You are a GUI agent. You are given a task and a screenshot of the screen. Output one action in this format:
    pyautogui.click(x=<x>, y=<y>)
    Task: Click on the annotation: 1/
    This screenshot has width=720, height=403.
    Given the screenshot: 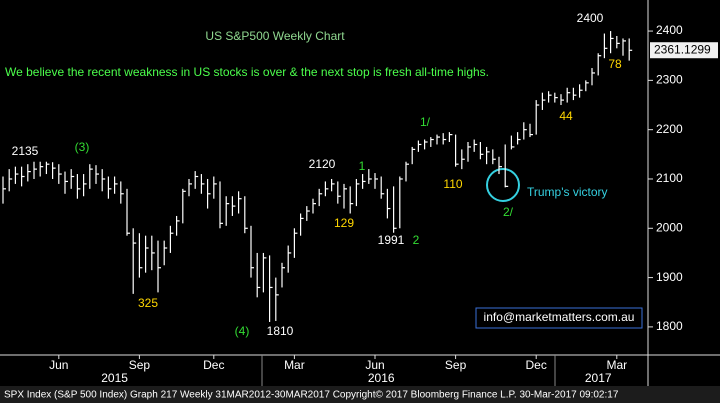 What is the action you would take?
    pyautogui.click(x=425, y=122)
    